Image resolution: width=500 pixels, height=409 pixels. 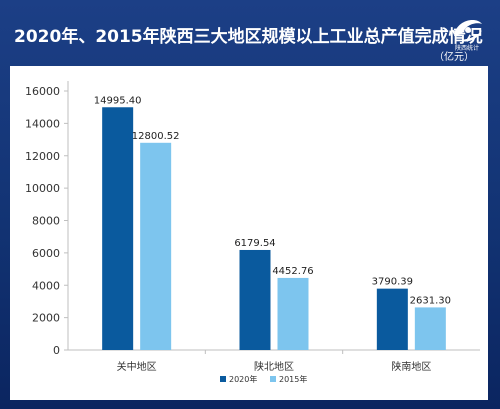 I want to click on data-label: 12800.52, so click(x=156, y=136).